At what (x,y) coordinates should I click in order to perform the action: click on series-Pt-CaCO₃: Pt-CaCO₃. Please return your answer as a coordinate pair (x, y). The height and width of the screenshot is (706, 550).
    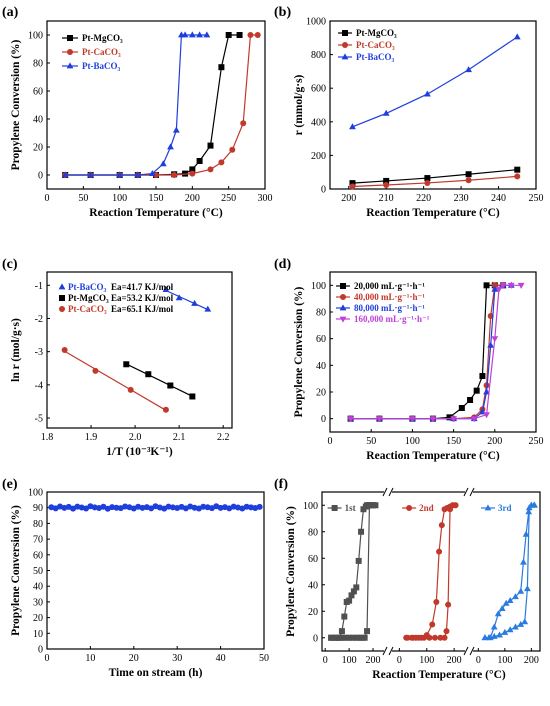
    Looking at the image, I should click on (161, 105).